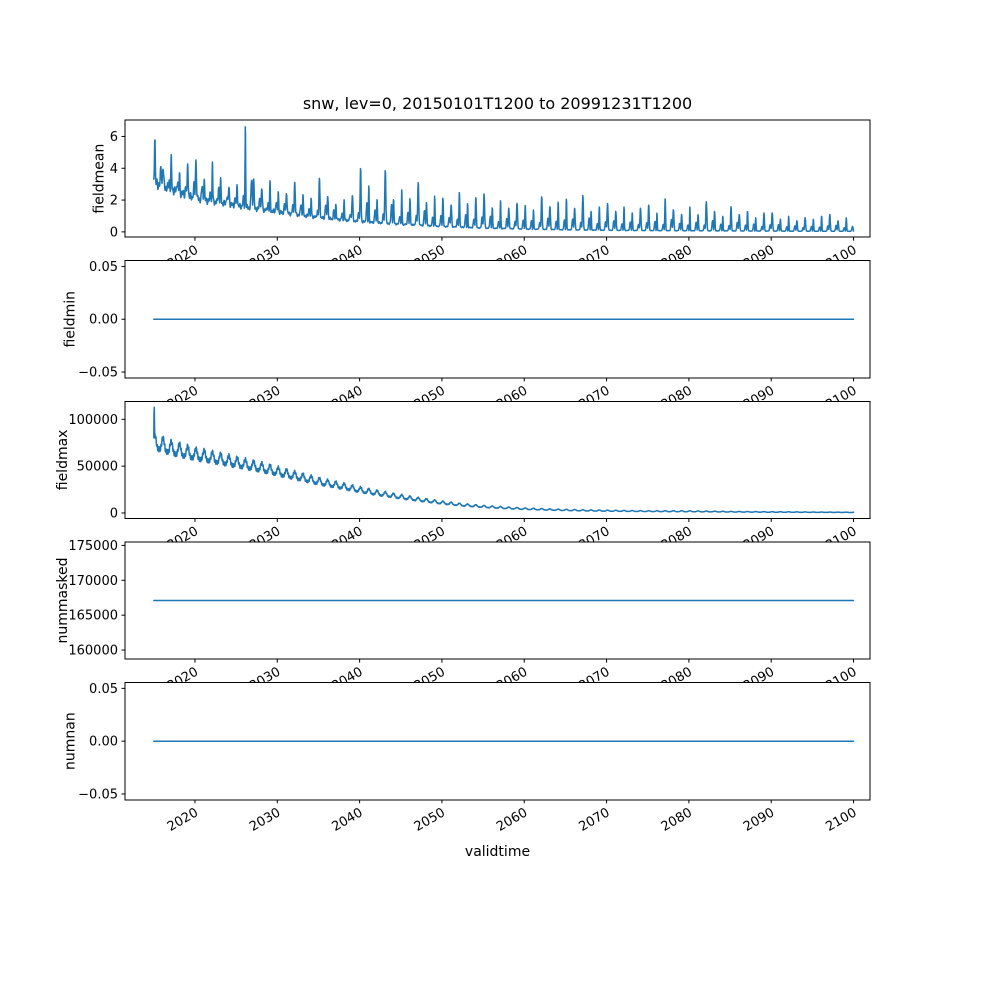 This screenshot has height=1004, width=1000. Describe the element at coordinates (183, 820) in the screenshot. I see `x-tick-label-numnan: 2020` at that location.